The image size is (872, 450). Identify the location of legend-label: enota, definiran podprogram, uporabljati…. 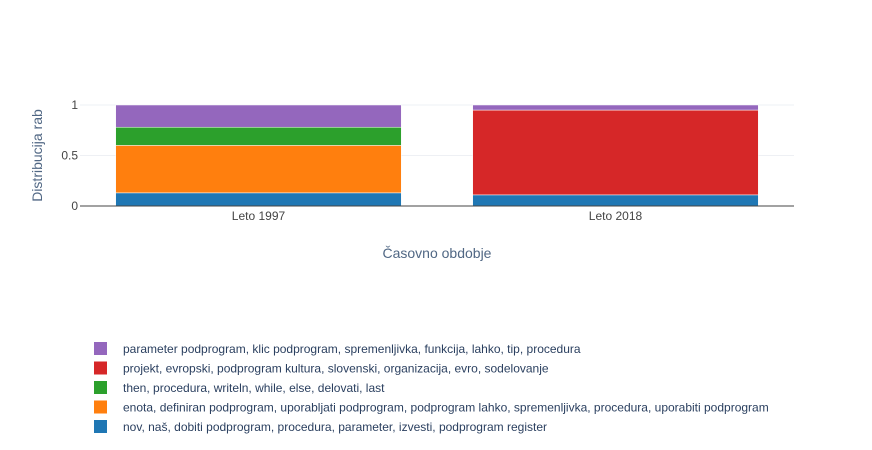
(446, 408).